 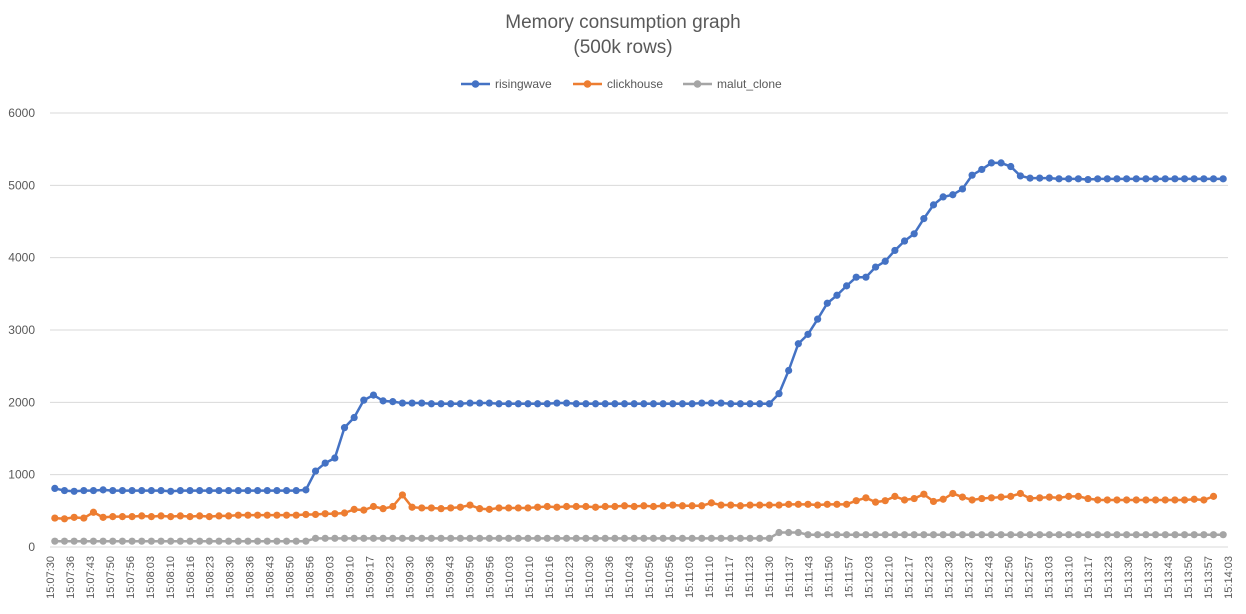 I want to click on x-tick-label: 15:07:36, so click(x=71, y=577).